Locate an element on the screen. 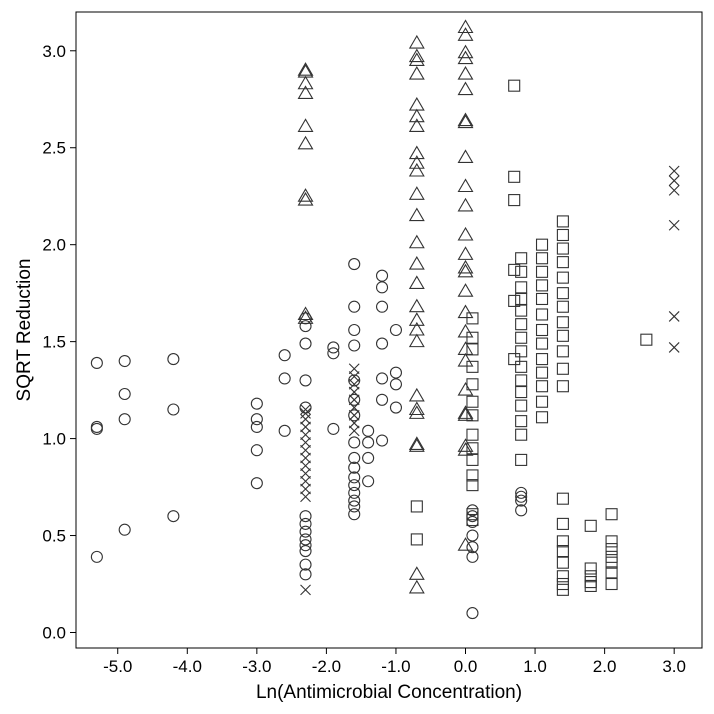 This screenshot has height=714, width=714. x-tick-label: 2.0 is located at coordinates (605, 666).